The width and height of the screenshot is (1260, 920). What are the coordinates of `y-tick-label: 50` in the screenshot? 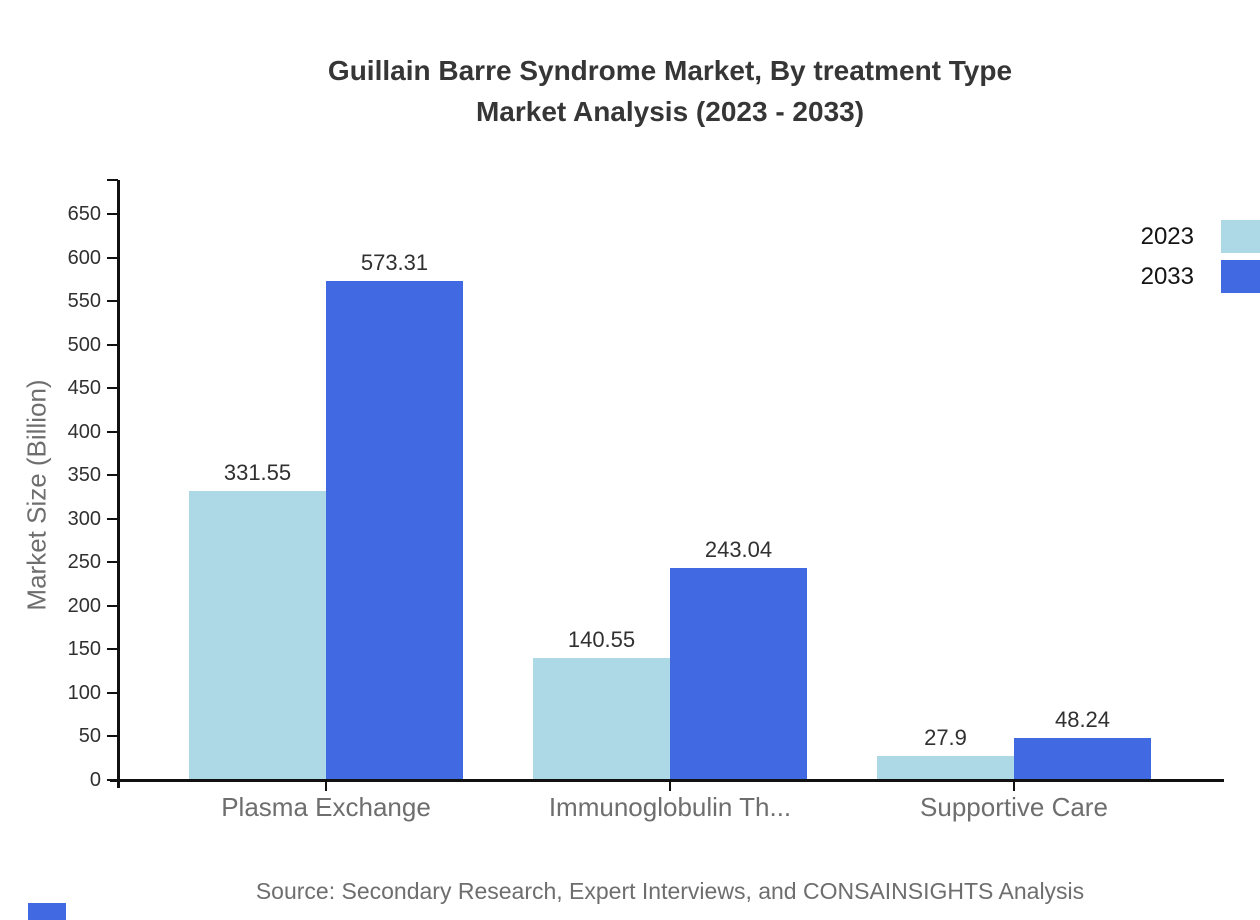 It's located at (89, 736).